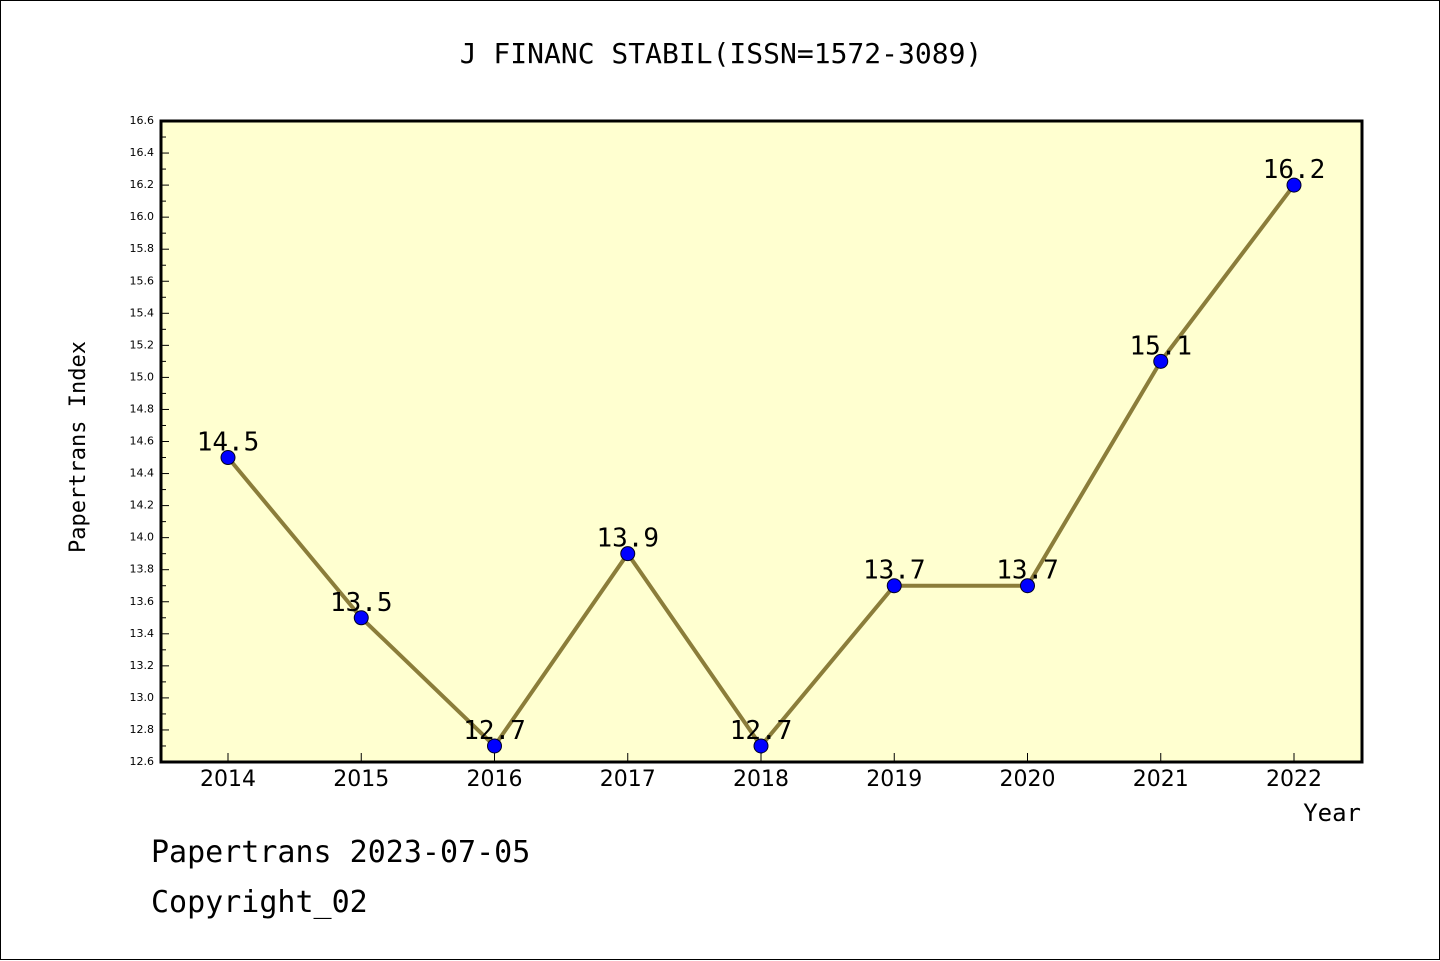 The height and width of the screenshot is (961, 1440). Describe the element at coordinates (142, 761) in the screenshot. I see `y-tick-label: 12.6` at that location.